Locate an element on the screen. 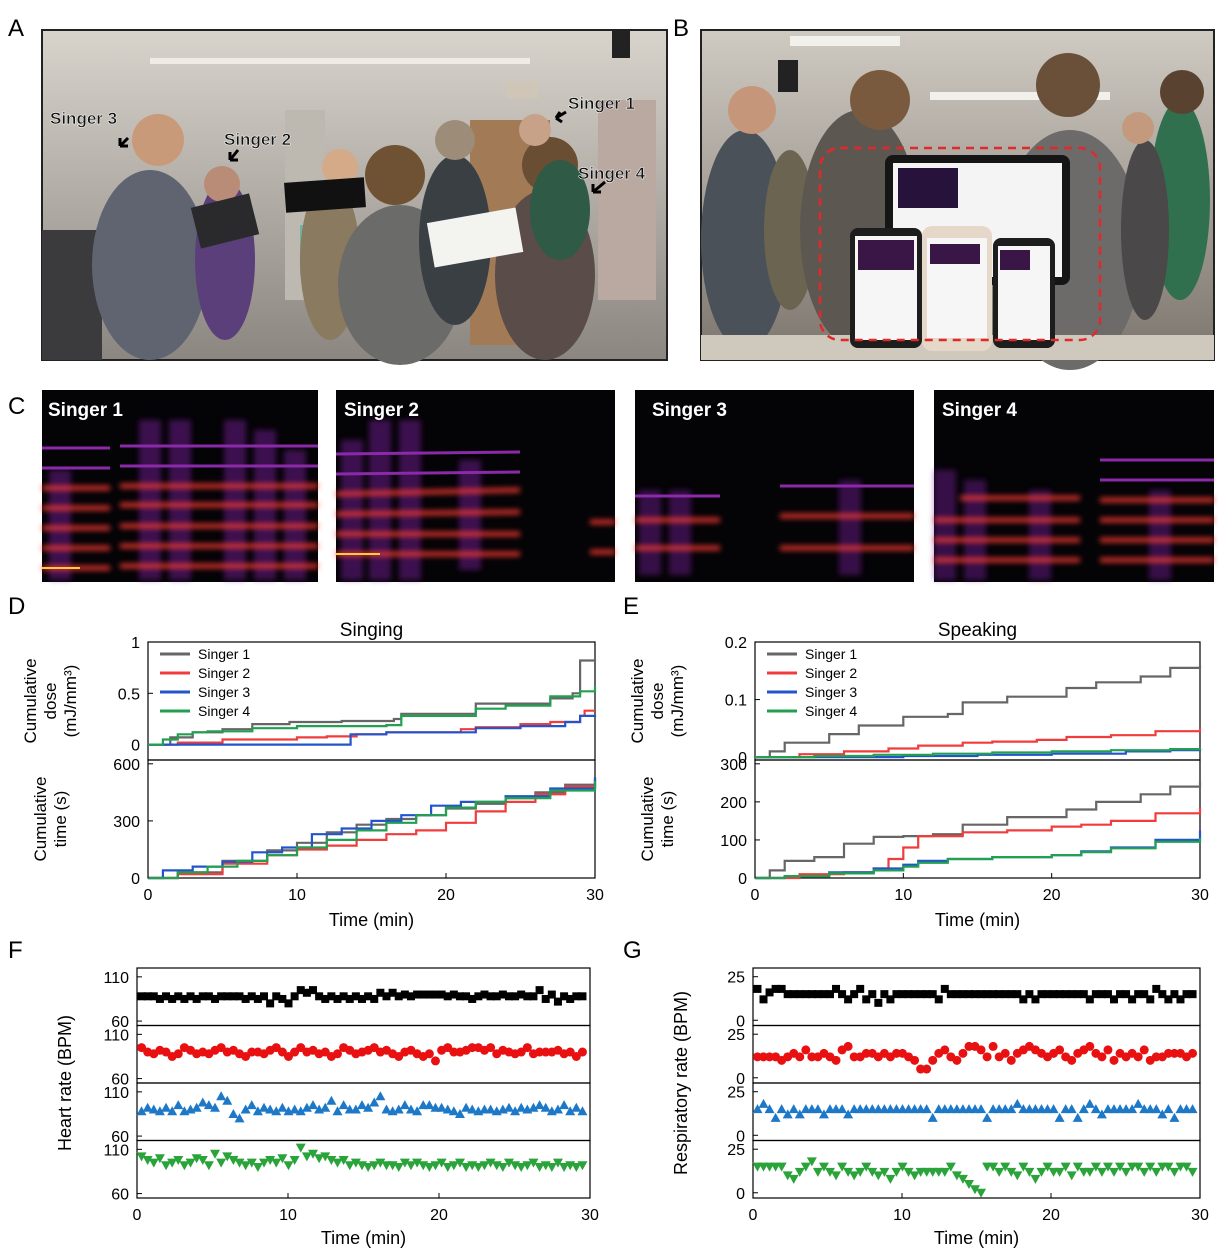  y-tick-label-f-row-4: 110 is located at coordinates (116, 1150).